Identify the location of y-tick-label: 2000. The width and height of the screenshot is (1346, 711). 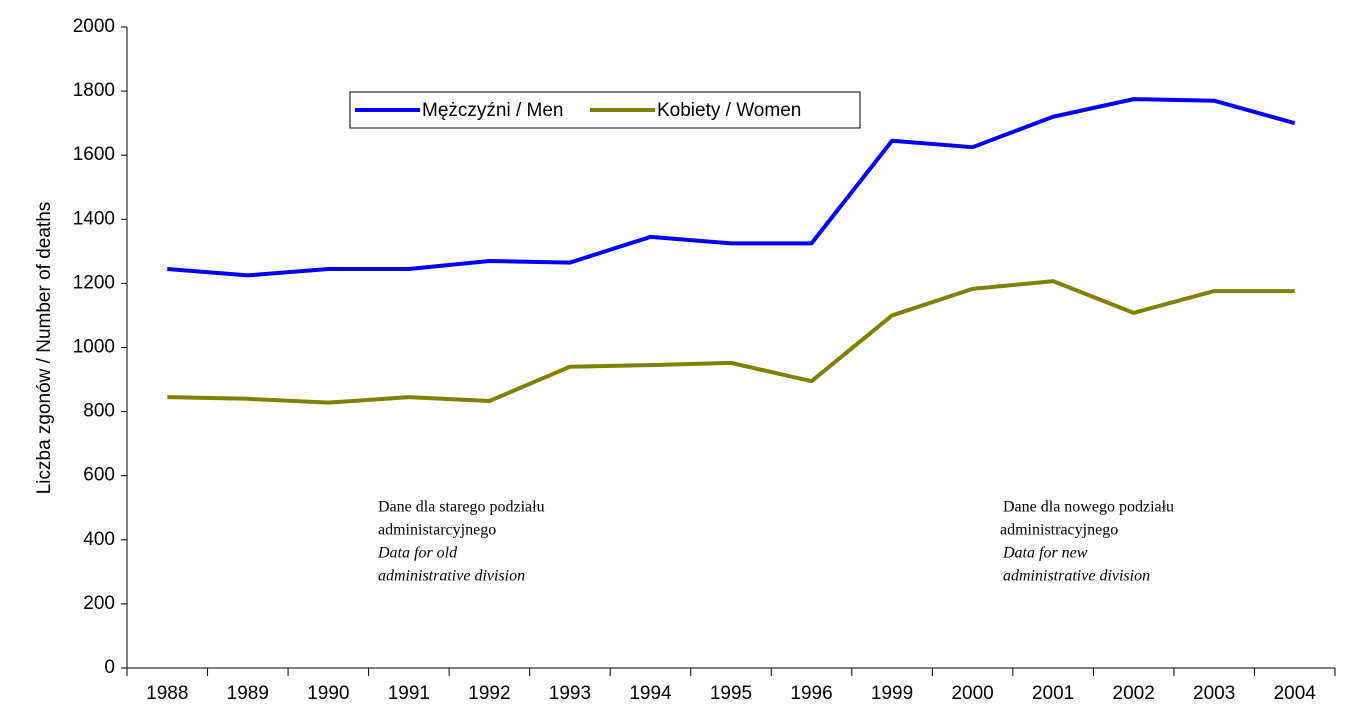
(94, 26).